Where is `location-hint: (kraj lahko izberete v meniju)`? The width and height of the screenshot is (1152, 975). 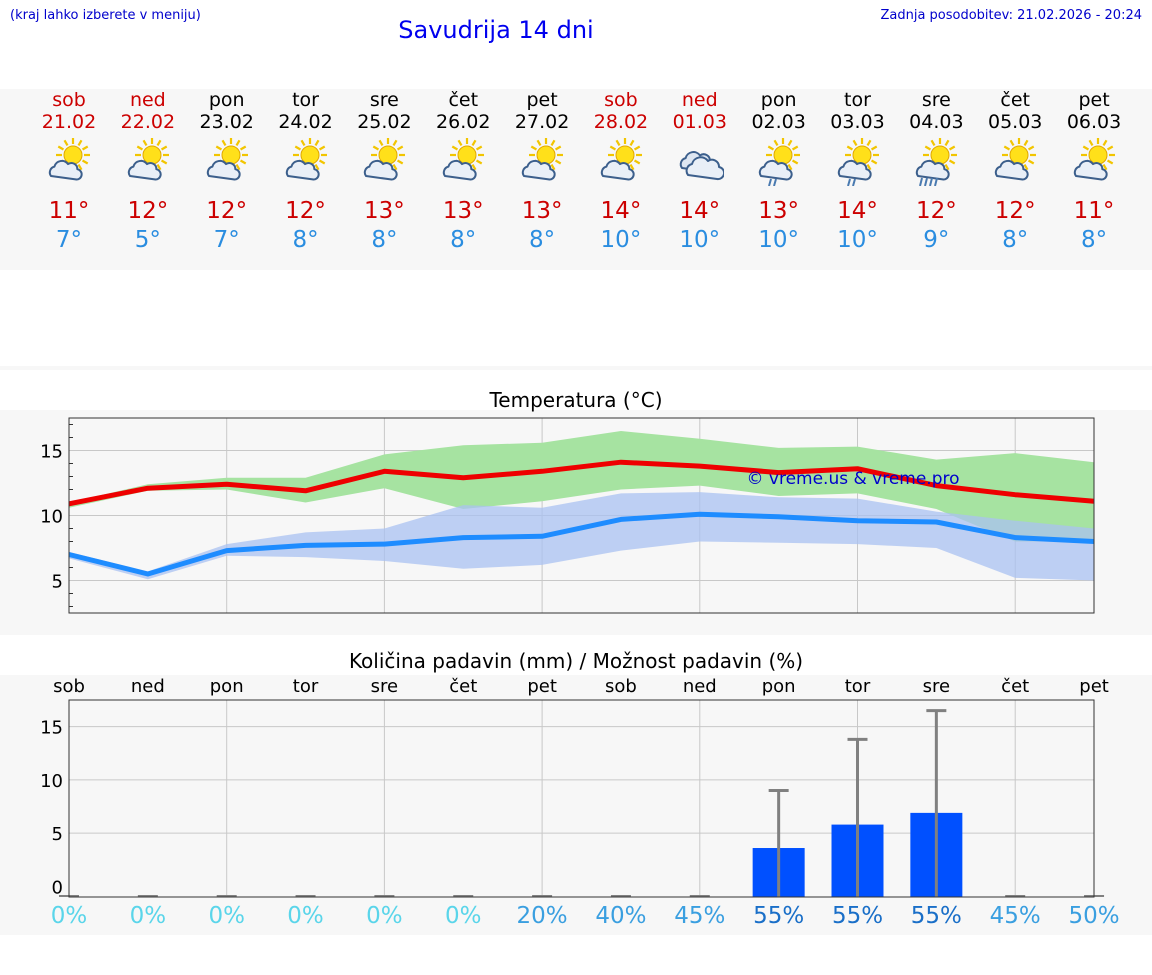
location-hint: (kraj lahko izberete v meniju) is located at coordinates (105, 15).